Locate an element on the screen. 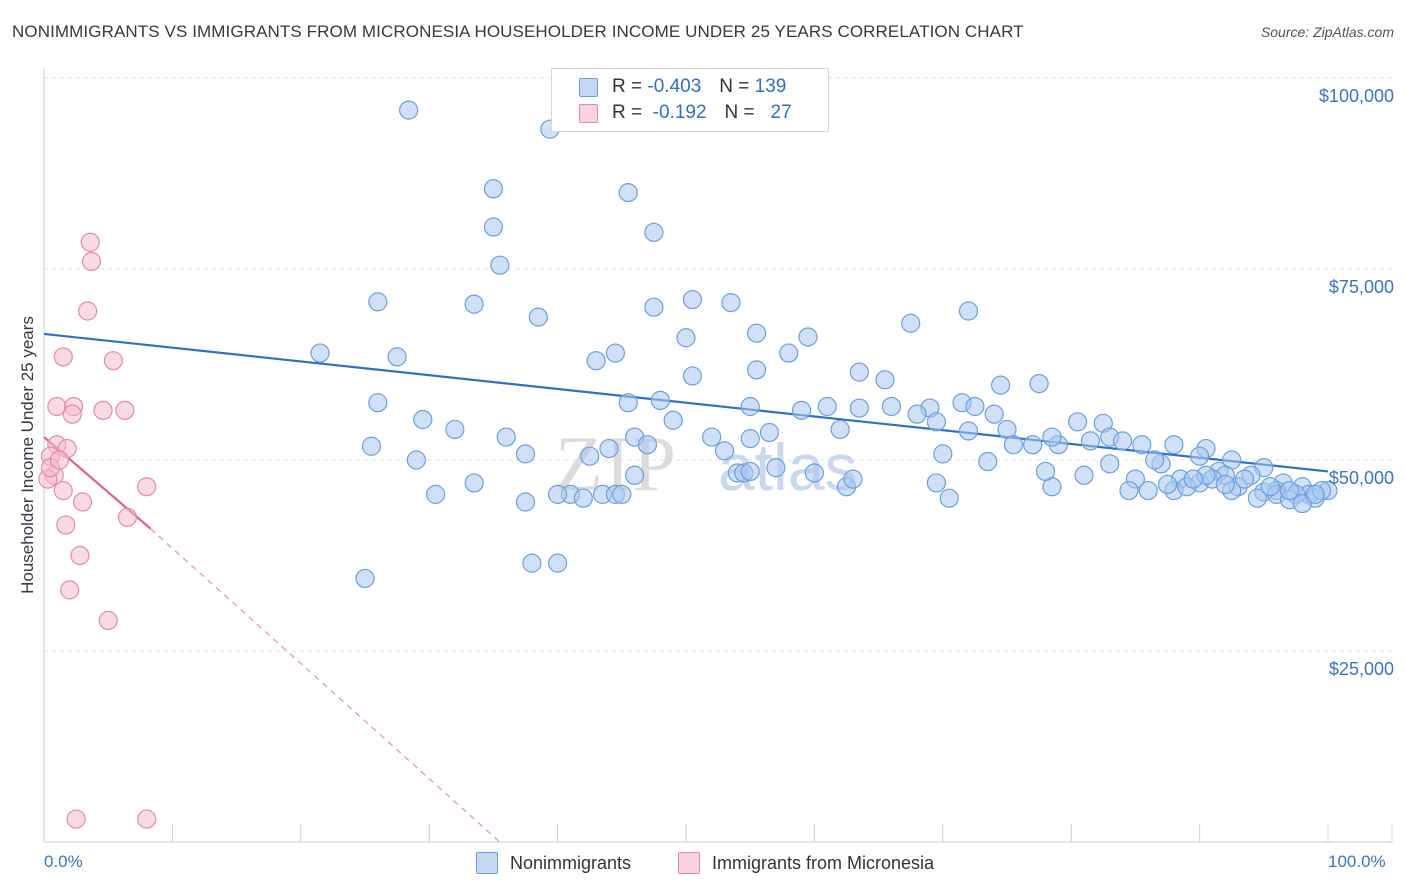  n-value: 27 is located at coordinates (781, 112).